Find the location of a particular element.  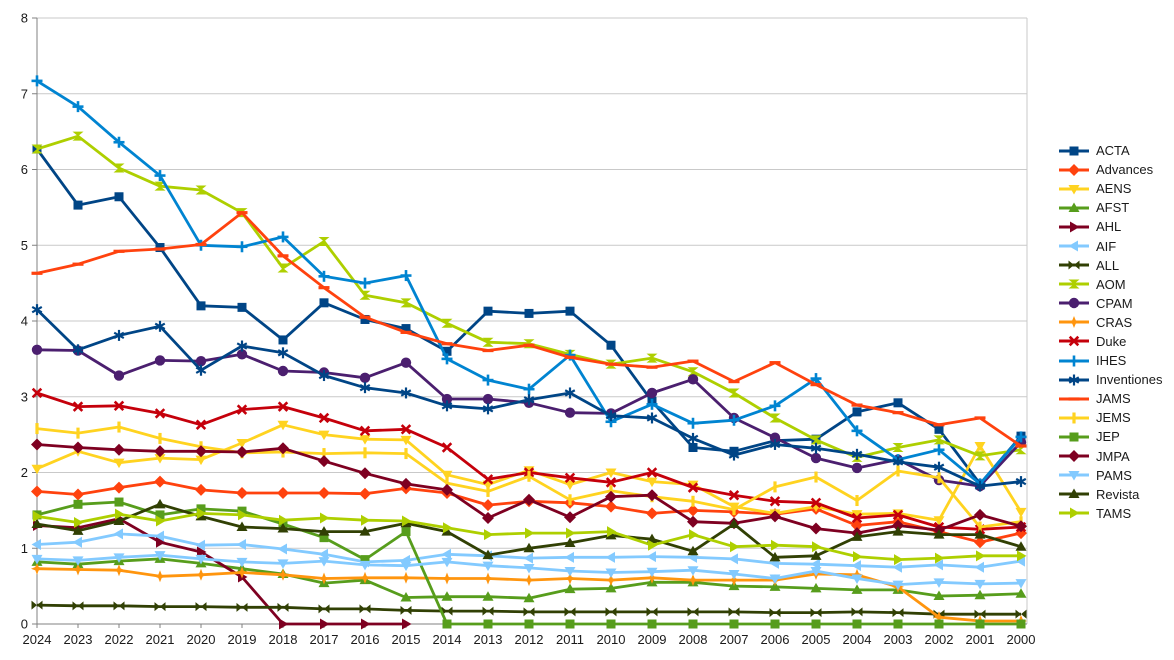

series-AIF is located at coordinates (528, 550).